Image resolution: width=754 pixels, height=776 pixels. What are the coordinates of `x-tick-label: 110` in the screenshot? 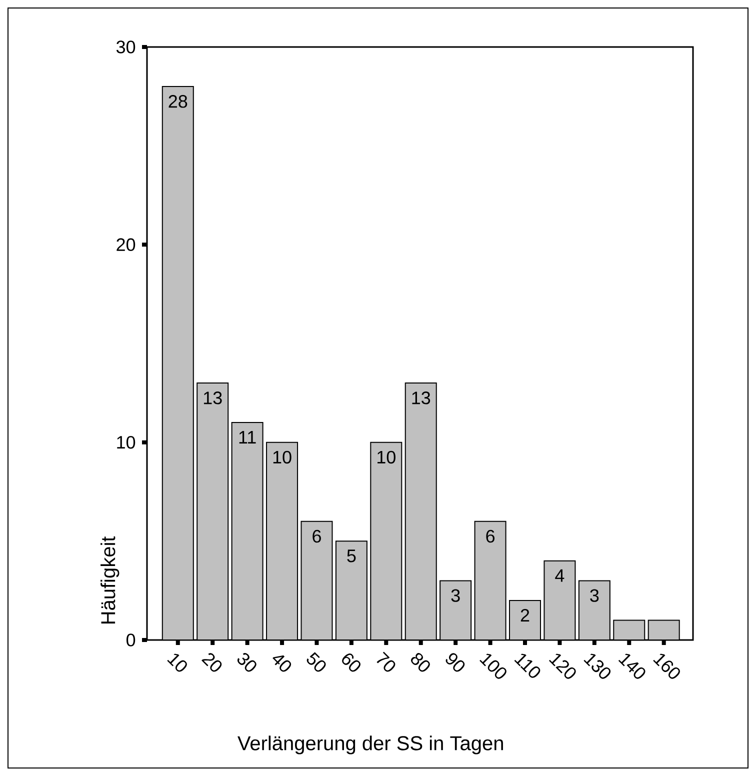 It's located at (527, 666).